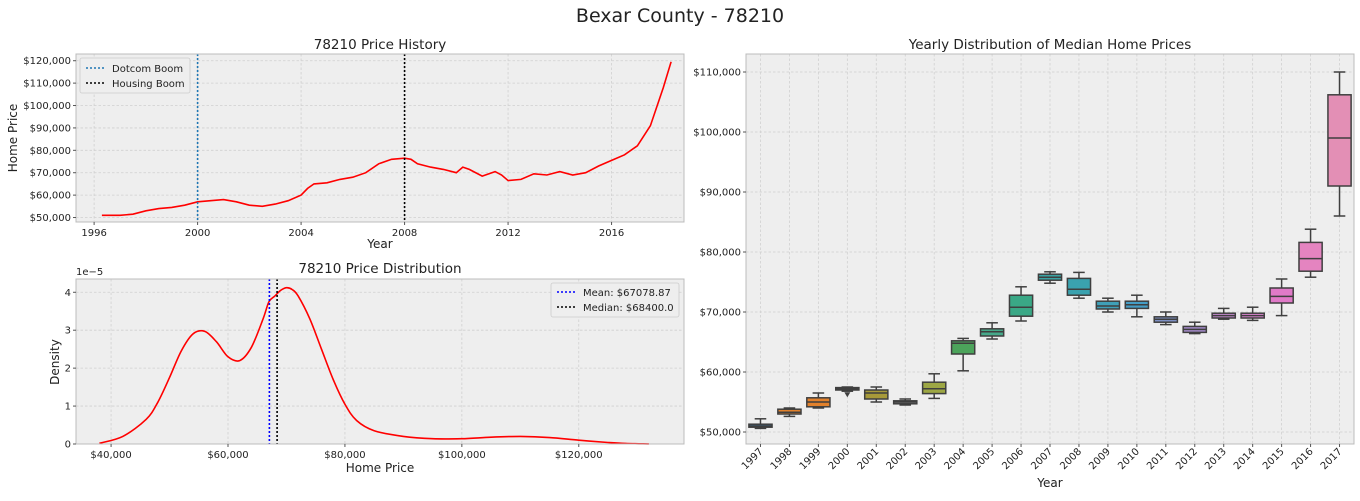 This screenshot has height=501, width=1360. I want to click on x-tick-label: 2000, so click(197, 233).